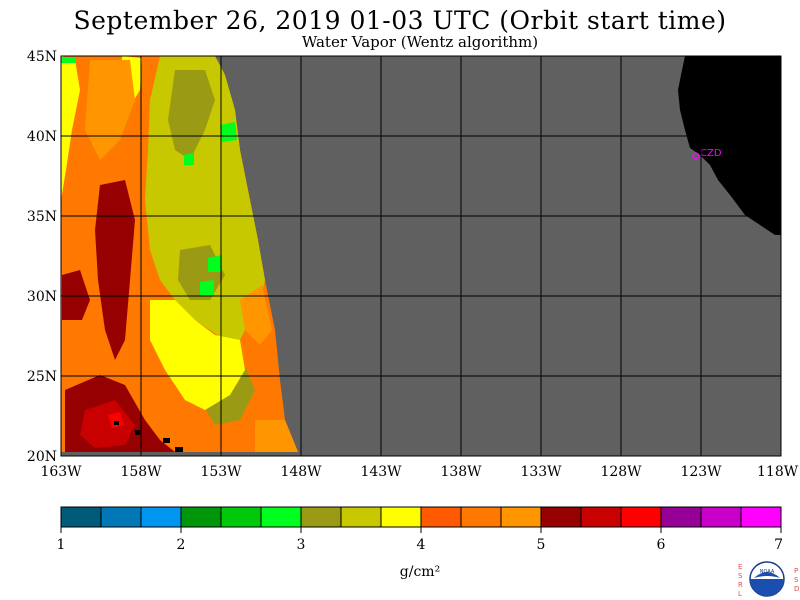 The width and height of the screenshot is (800, 600). Describe the element at coordinates (181, 545) in the screenshot. I see `colorbar-tick-label: 2` at that location.